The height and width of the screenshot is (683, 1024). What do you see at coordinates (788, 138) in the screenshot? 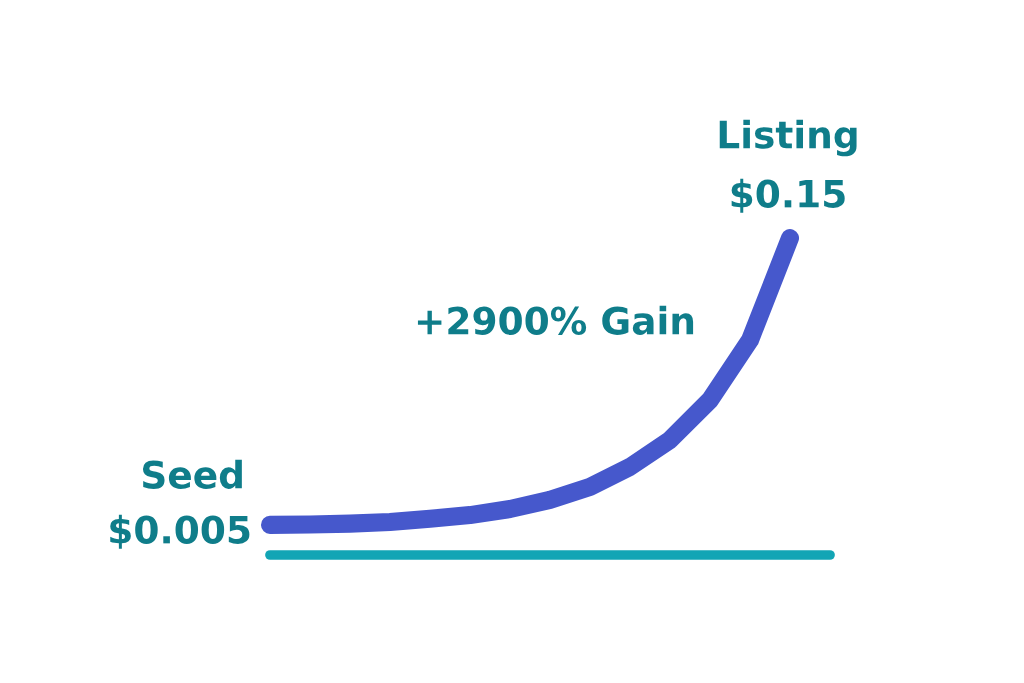
I see `text: Listing` at bounding box center [788, 138].